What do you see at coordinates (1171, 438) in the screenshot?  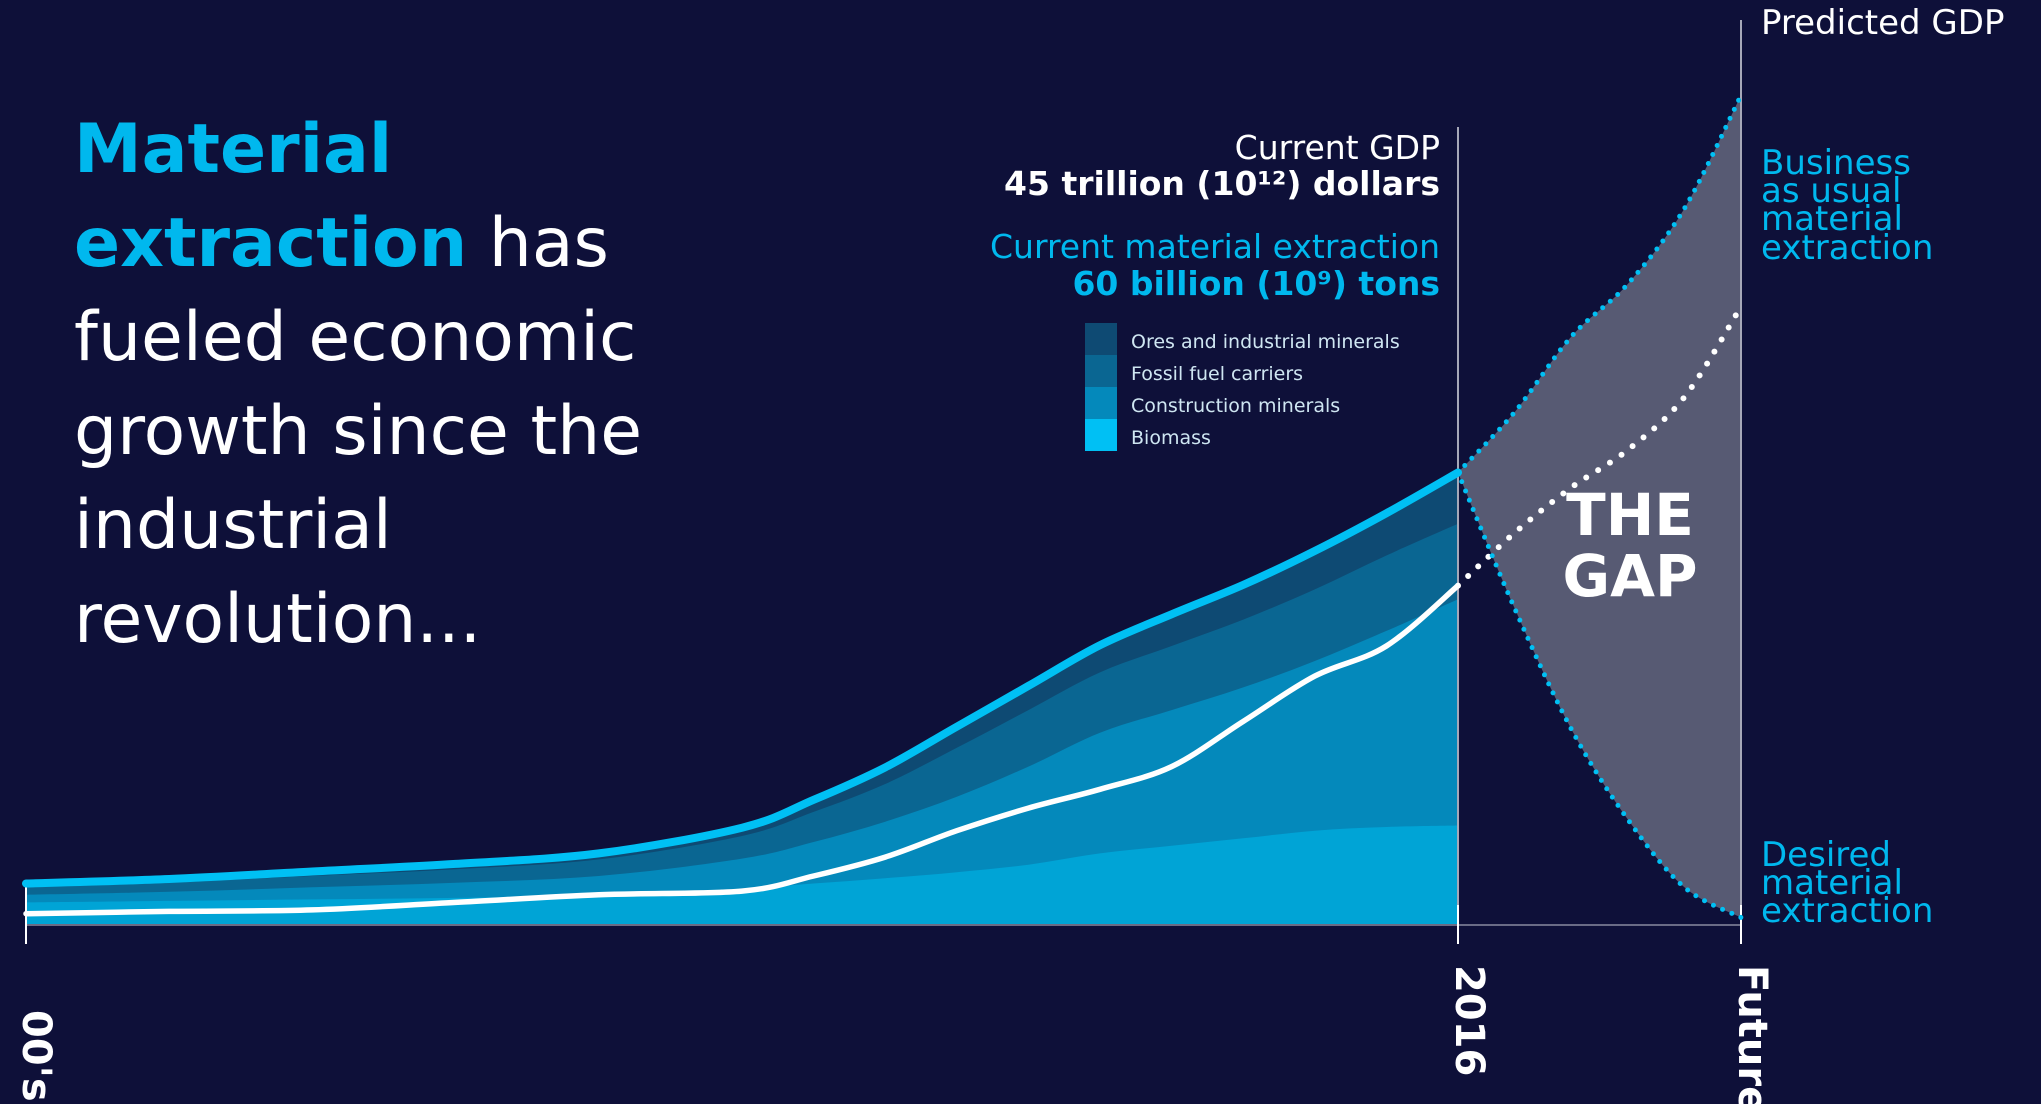 I see `legend-label-biomass: Biomass` at bounding box center [1171, 438].